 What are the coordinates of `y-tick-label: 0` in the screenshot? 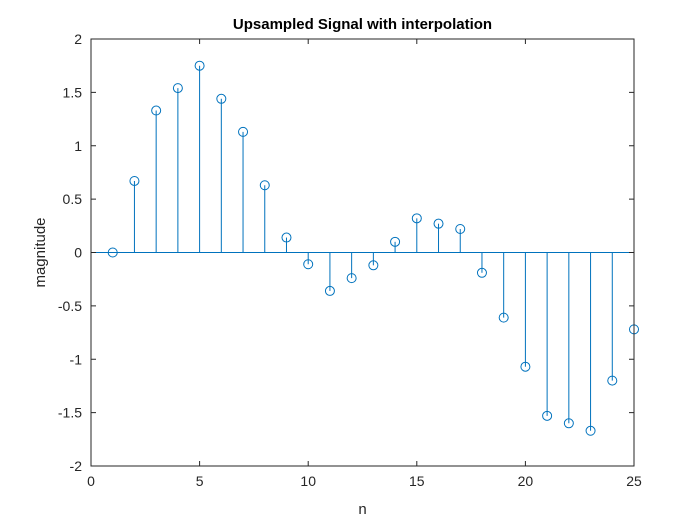 It's located at (78, 253).